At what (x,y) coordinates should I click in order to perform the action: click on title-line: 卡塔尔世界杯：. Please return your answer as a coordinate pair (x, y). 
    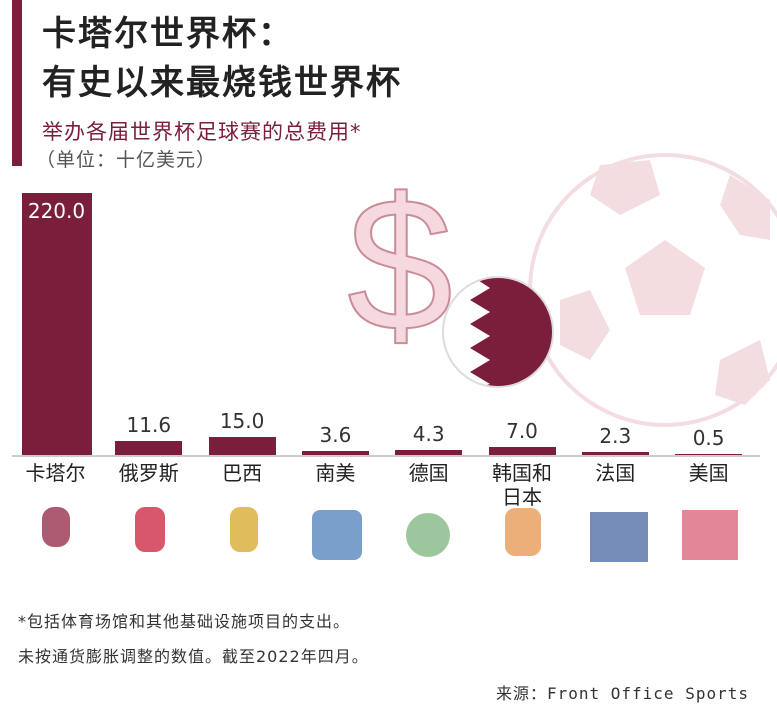
    Looking at the image, I should click on (168, 34).